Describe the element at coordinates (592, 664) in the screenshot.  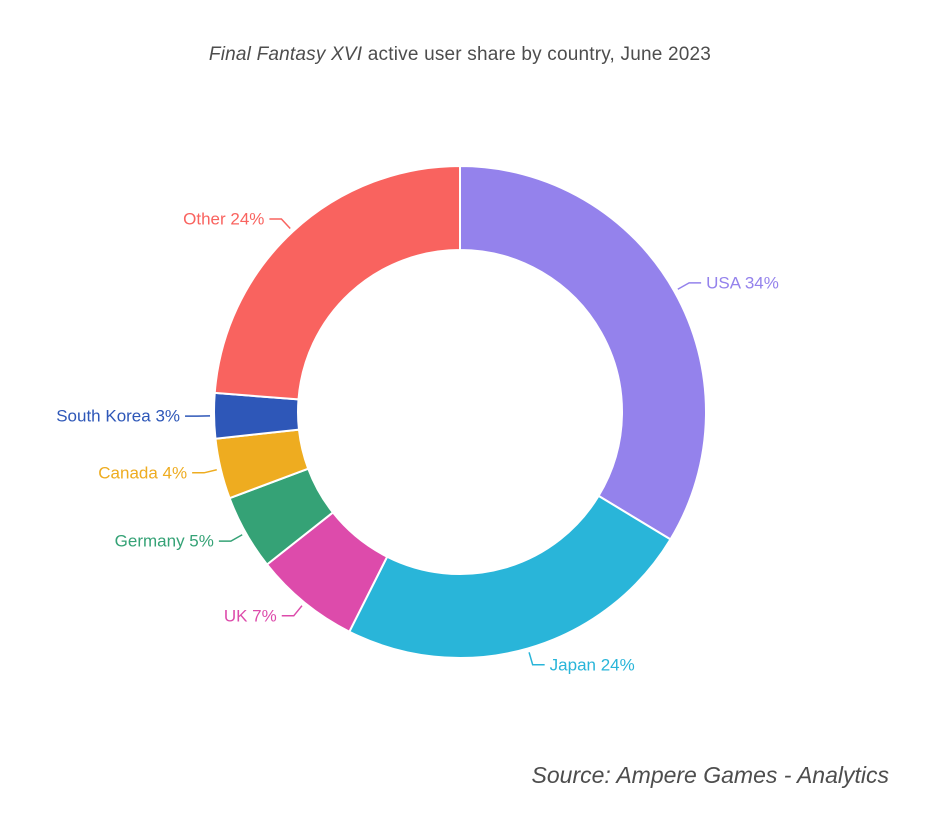
I see `slice-label-japan: Japan 24%` at that location.